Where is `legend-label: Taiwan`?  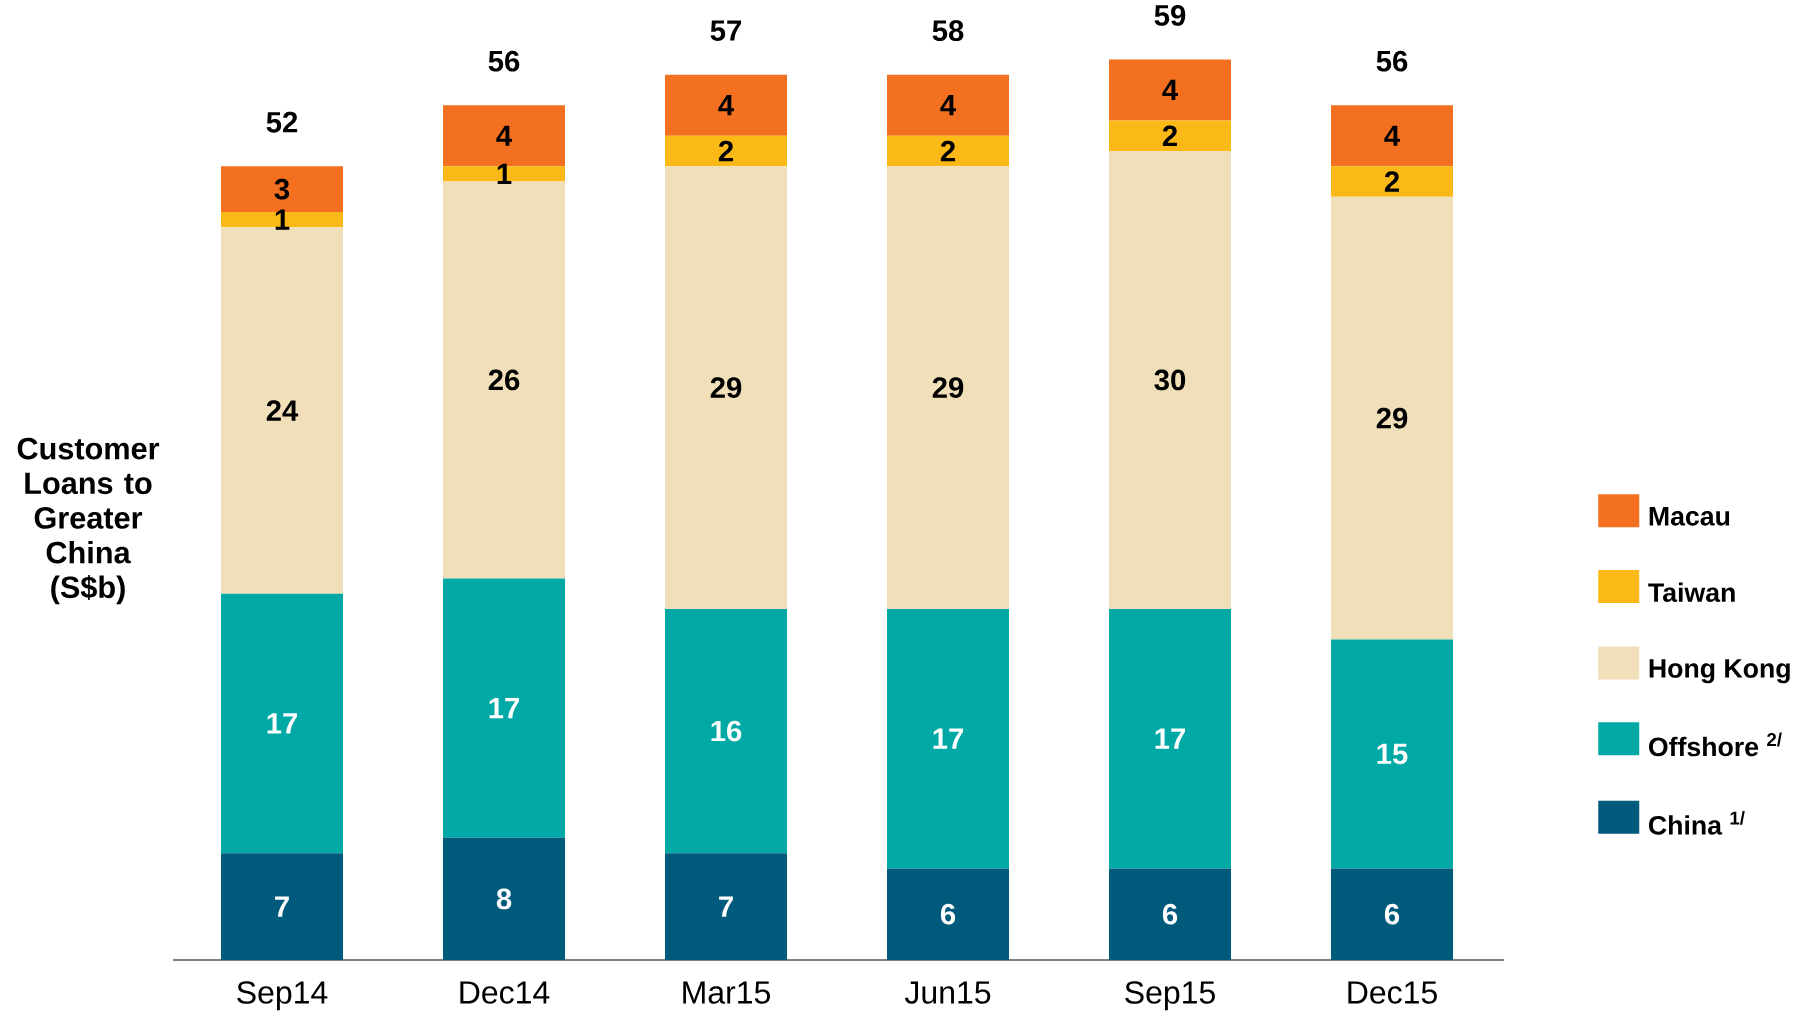 legend-label: Taiwan is located at coordinates (1691, 592).